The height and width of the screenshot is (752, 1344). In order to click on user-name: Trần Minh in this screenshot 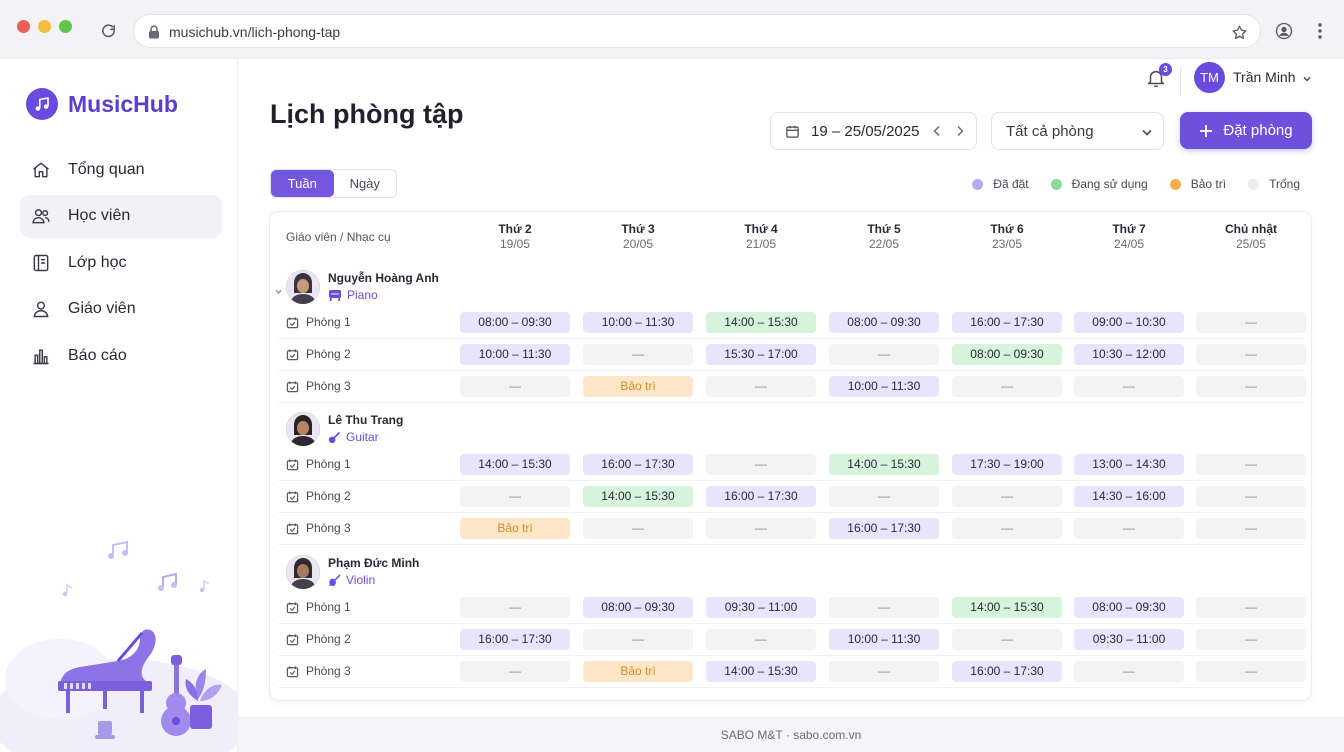, I will do `click(1264, 77)`.